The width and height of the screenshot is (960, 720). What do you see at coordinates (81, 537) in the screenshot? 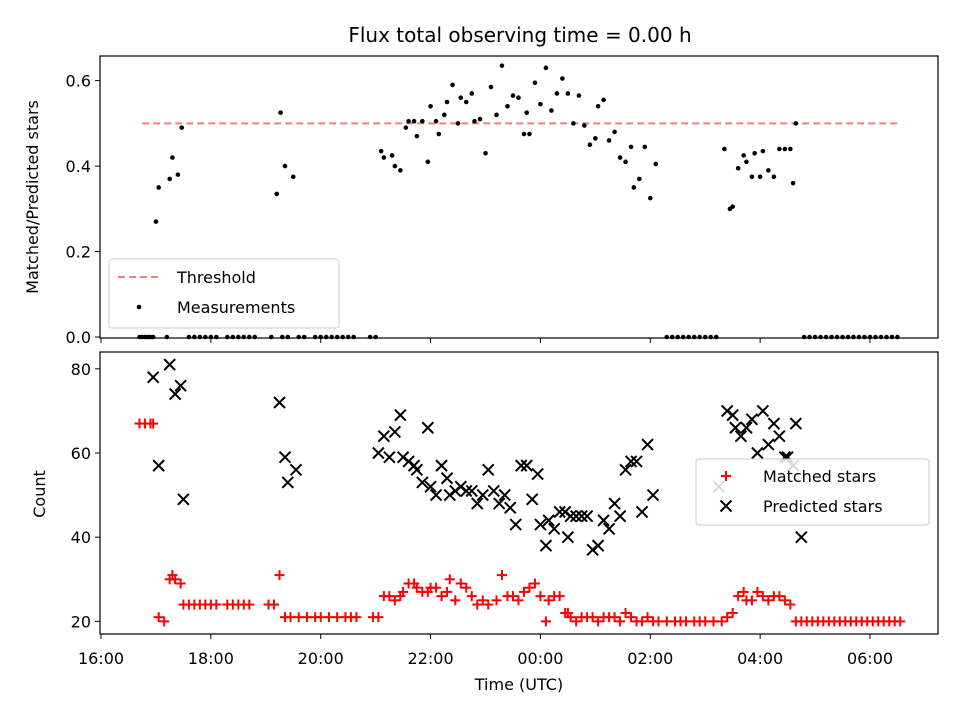
I see `bottom-y-tick-label: 40` at bounding box center [81, 537].